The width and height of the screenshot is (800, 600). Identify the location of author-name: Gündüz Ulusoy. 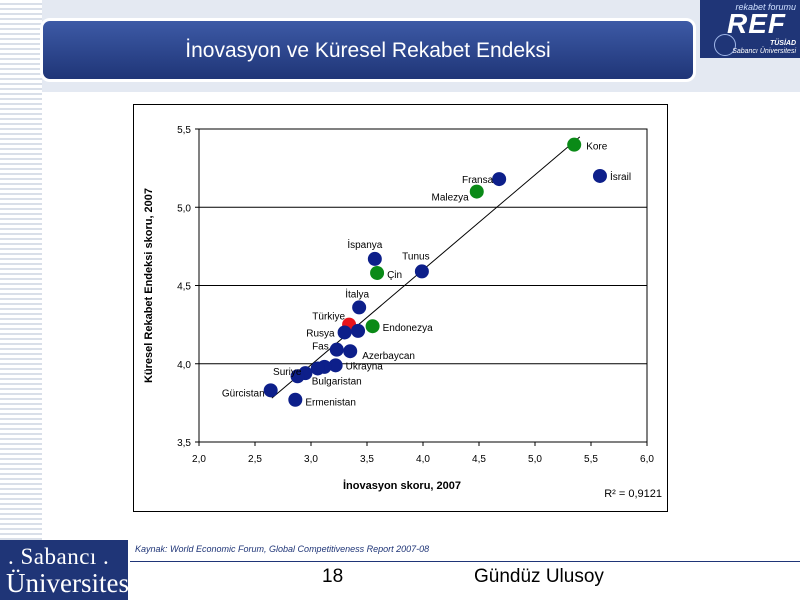
(539, 576).